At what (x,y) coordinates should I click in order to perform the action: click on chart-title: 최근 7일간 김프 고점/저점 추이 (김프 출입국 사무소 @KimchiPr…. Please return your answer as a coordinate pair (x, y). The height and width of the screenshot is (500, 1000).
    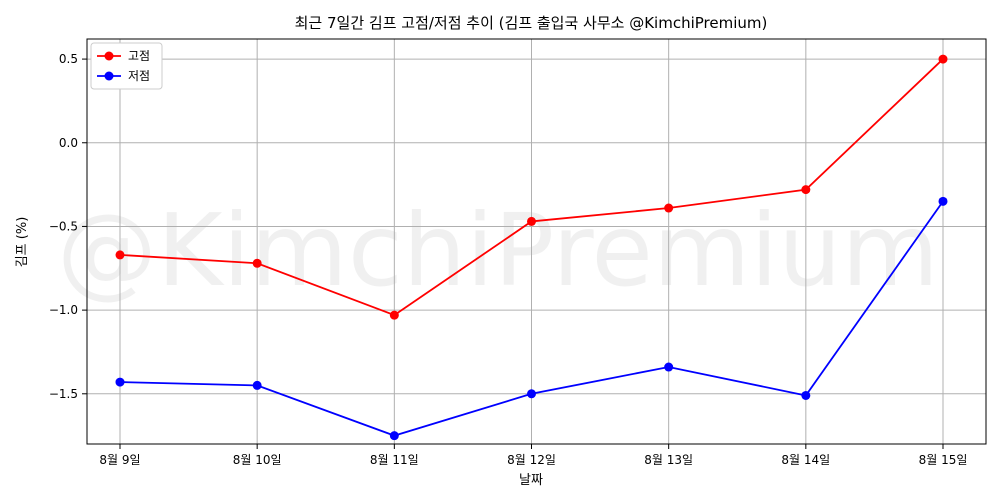
    Looking at the image, I should click on (531, 23).